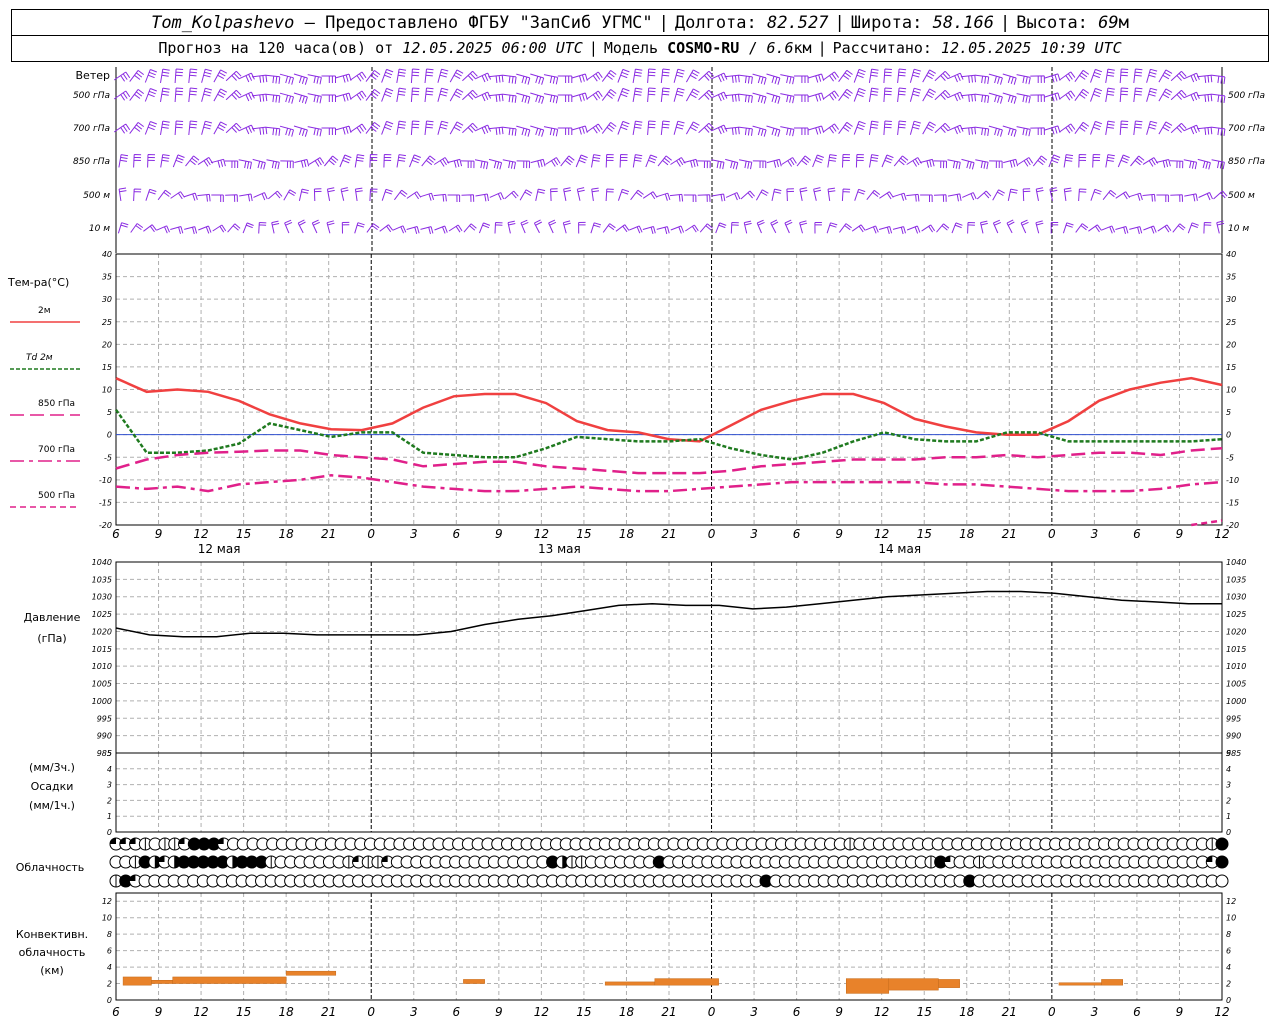  Describe the element at coordinates (1222, 862) in the screenshot. I see `cloud-symbol-overcast` at that location.